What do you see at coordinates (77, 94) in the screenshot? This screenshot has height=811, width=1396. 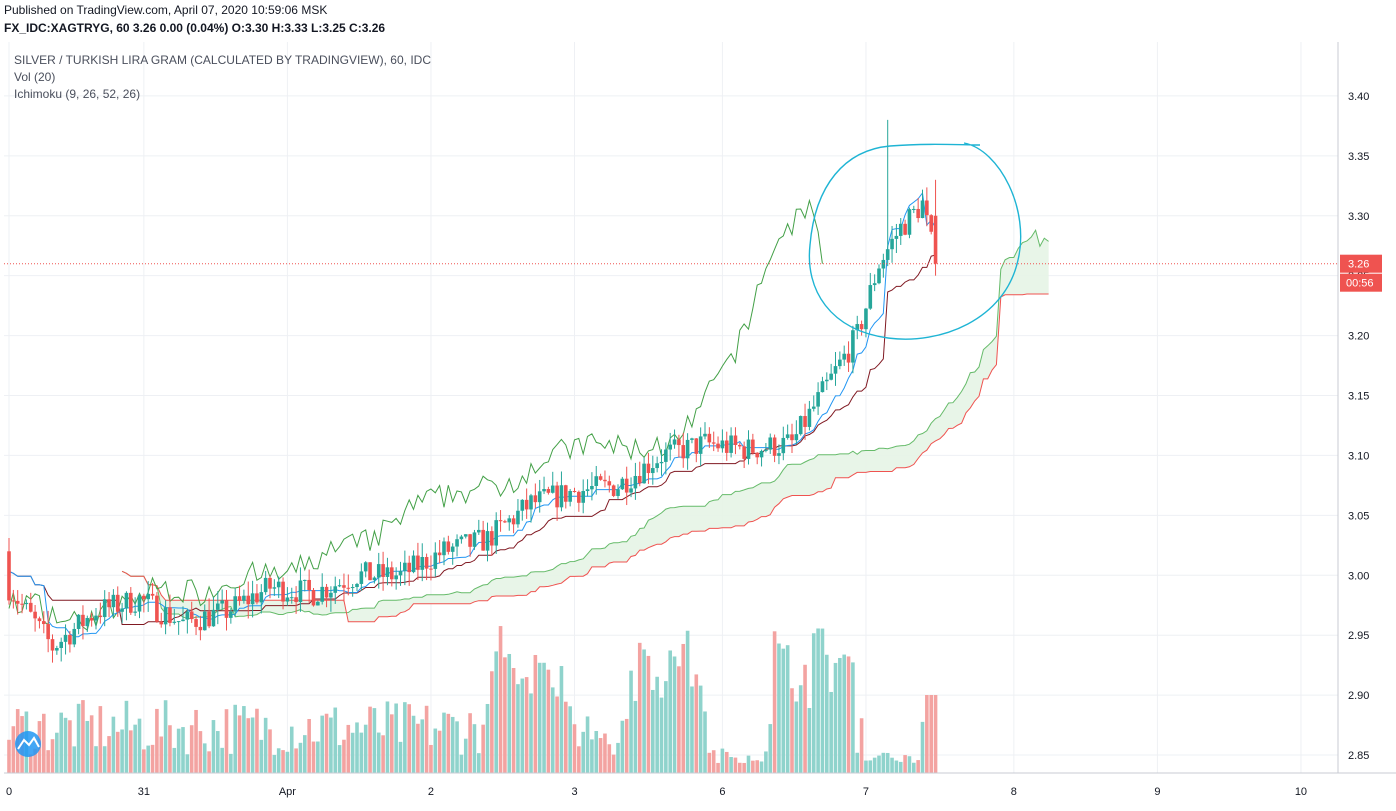 I see `ichimoku-legend: Ichimoku (9, 26, 52, 26)` at bounding box center [77, 94].